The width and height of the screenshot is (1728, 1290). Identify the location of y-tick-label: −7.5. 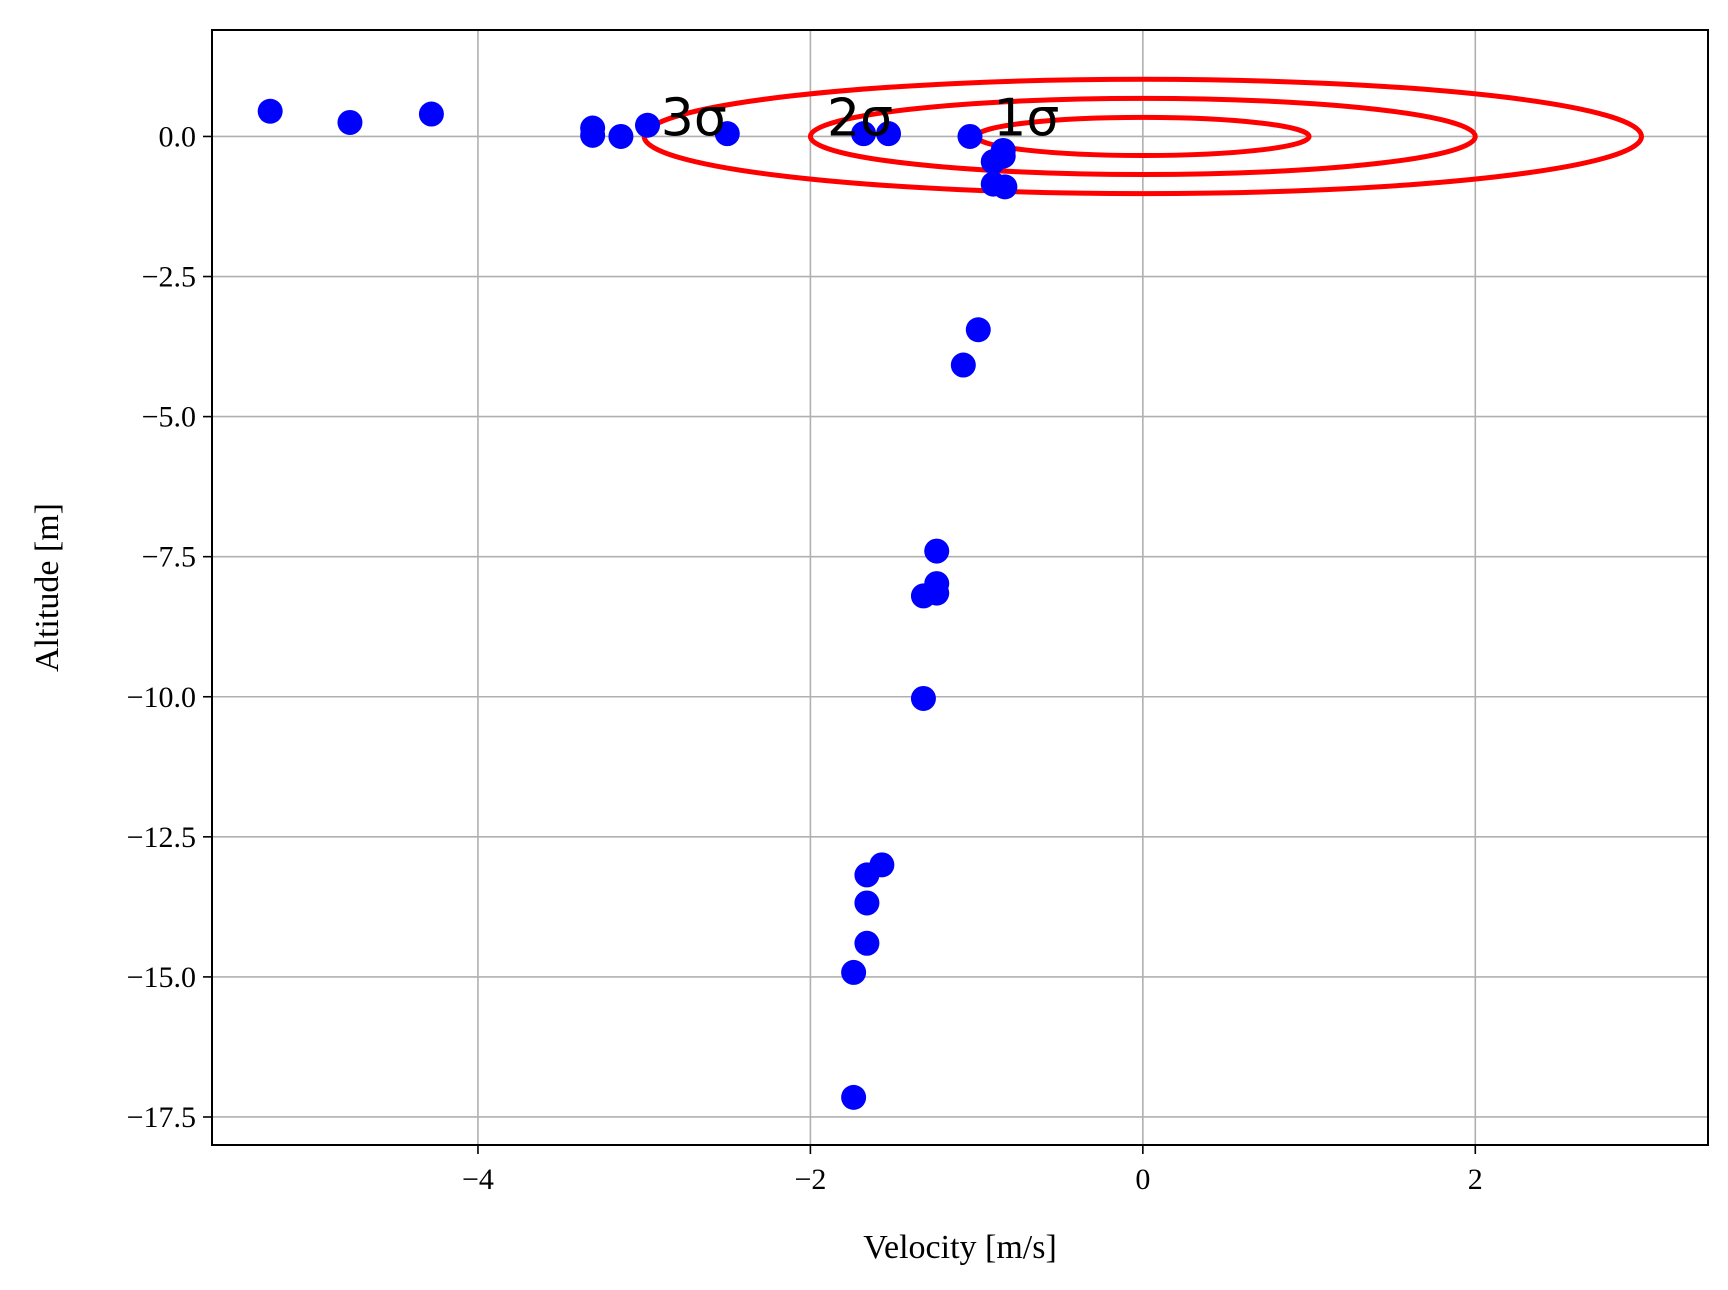
(169, 557).